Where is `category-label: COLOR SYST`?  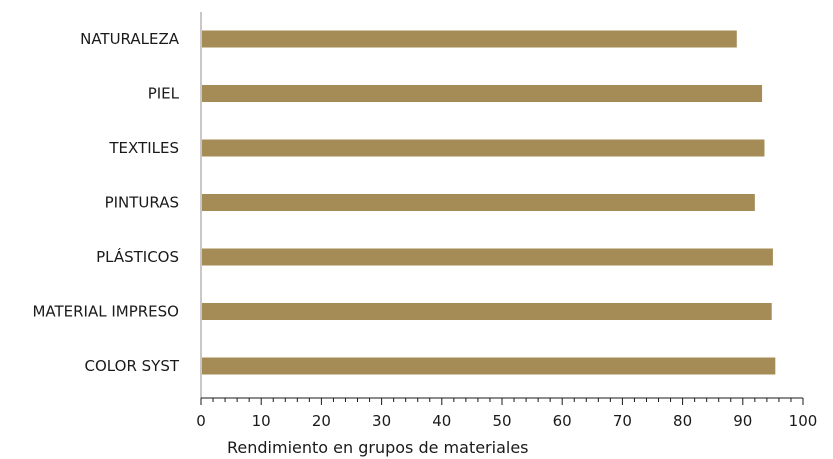
category-label: COLOR SYST is located at coordinates (132, 366).